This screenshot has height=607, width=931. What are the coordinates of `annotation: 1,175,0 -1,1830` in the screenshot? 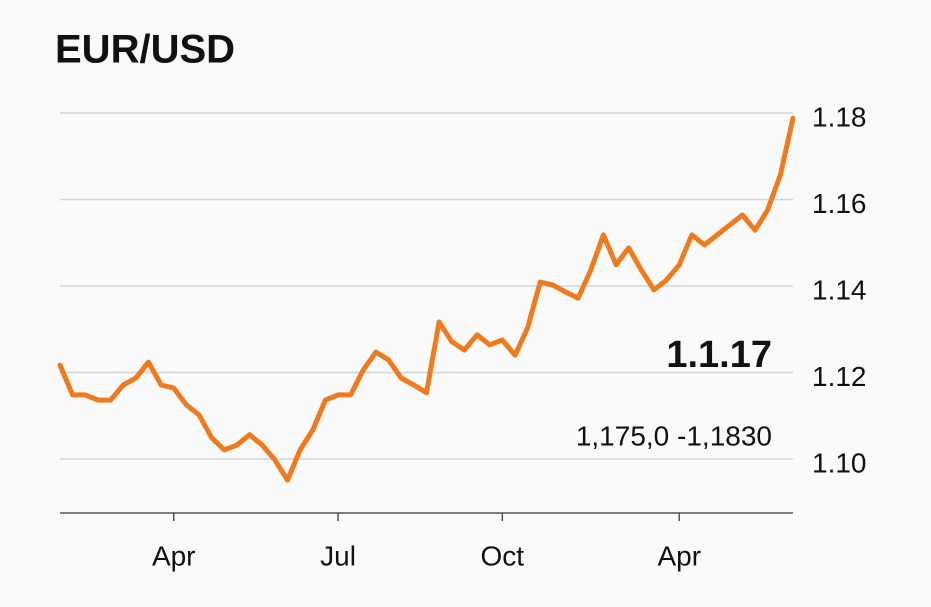 It's located at (674, 435).